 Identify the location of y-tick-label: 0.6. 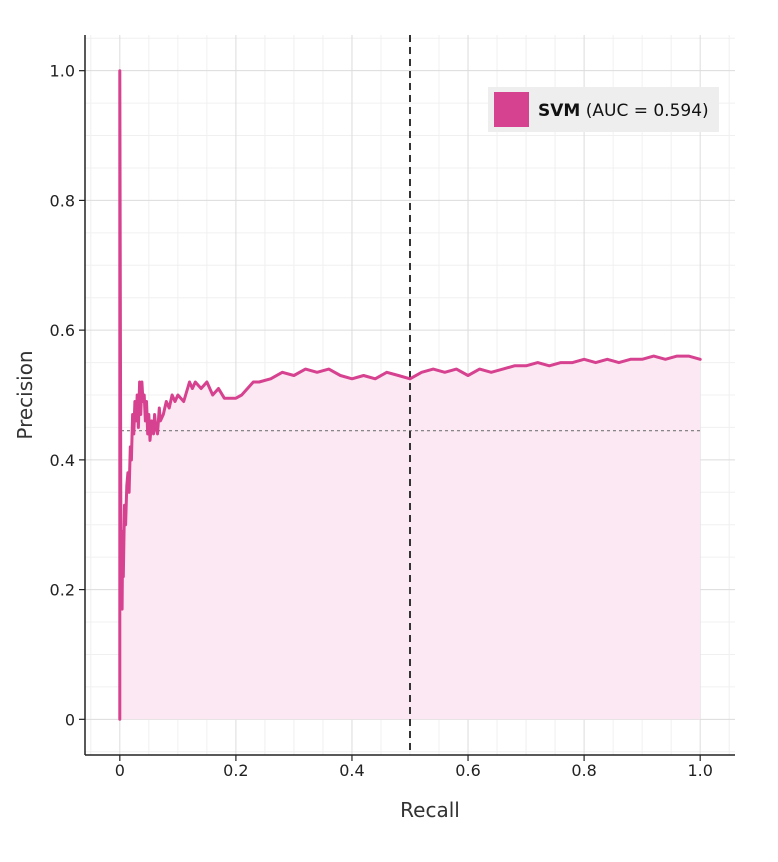
(62, 330).